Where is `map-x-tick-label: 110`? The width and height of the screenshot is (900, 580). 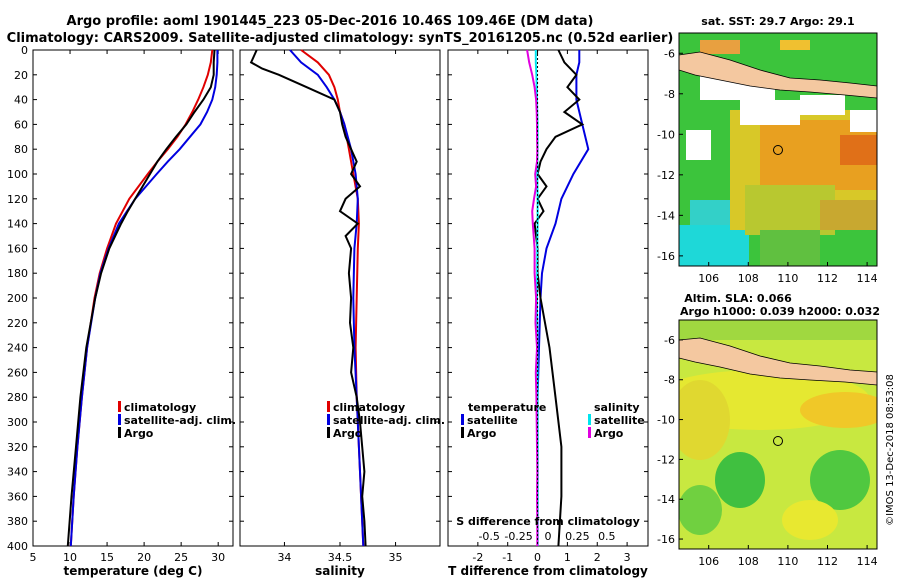 map-x-tick-label: 110 is located at coordinates (787, 561).